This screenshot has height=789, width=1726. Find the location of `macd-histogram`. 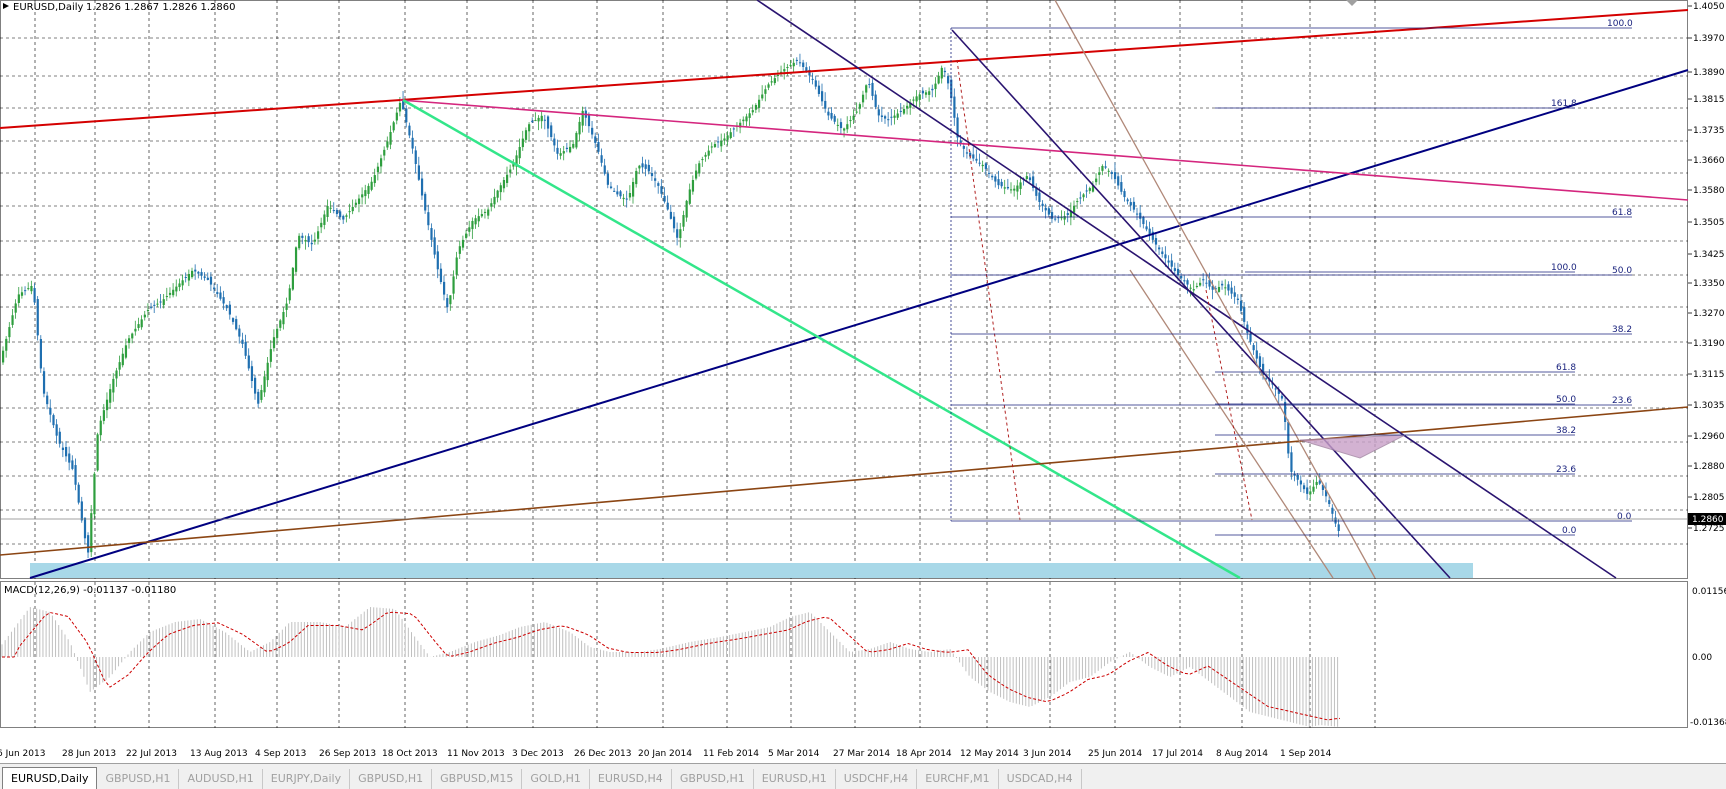

macd-histogram is located at coordinates (670, 667).